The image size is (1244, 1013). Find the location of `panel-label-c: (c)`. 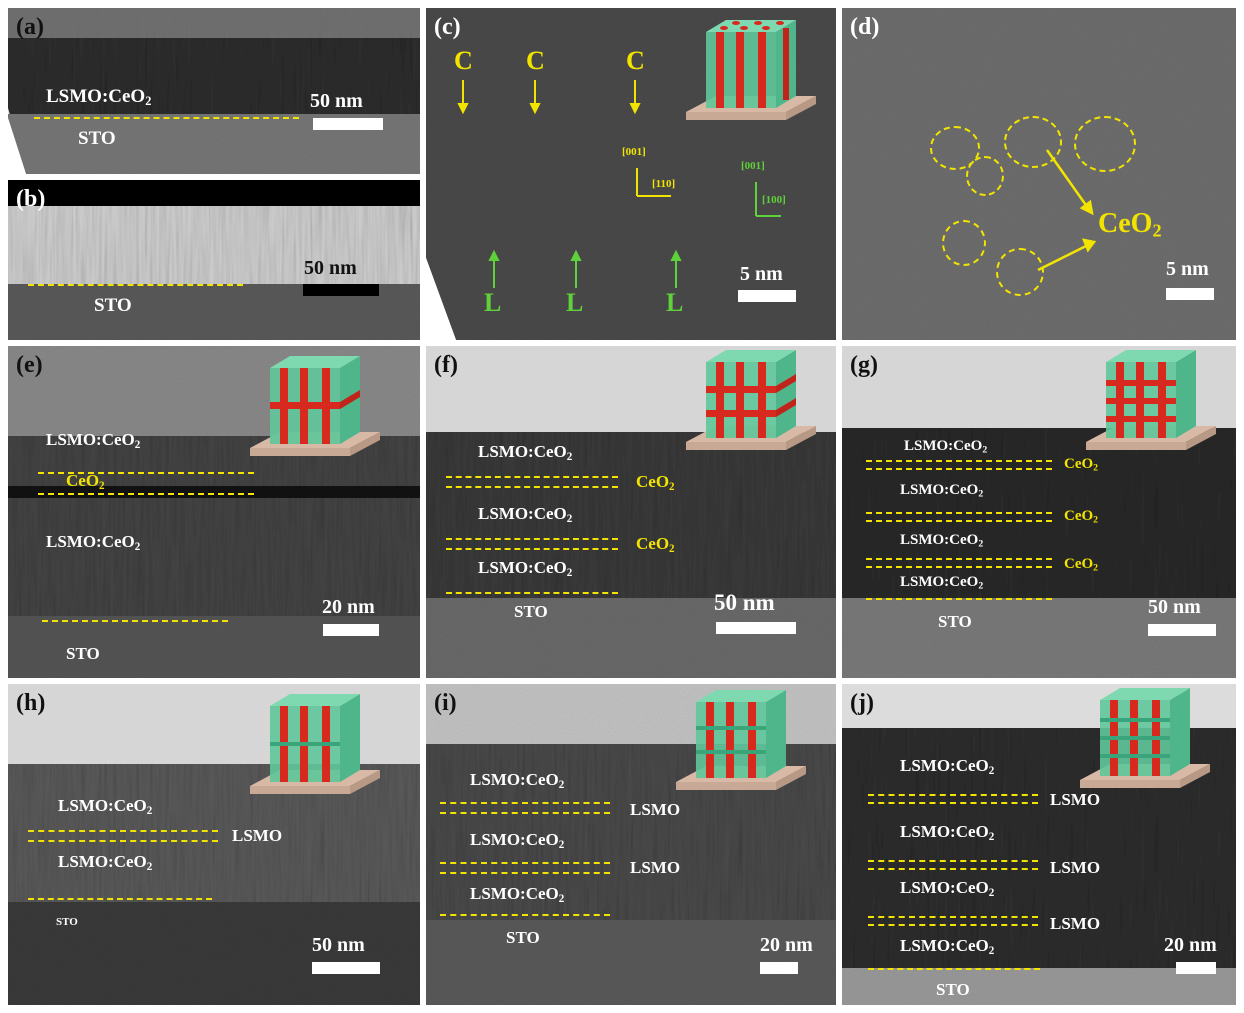

panel-label-c: (c) is located at coordinates (447, 27).